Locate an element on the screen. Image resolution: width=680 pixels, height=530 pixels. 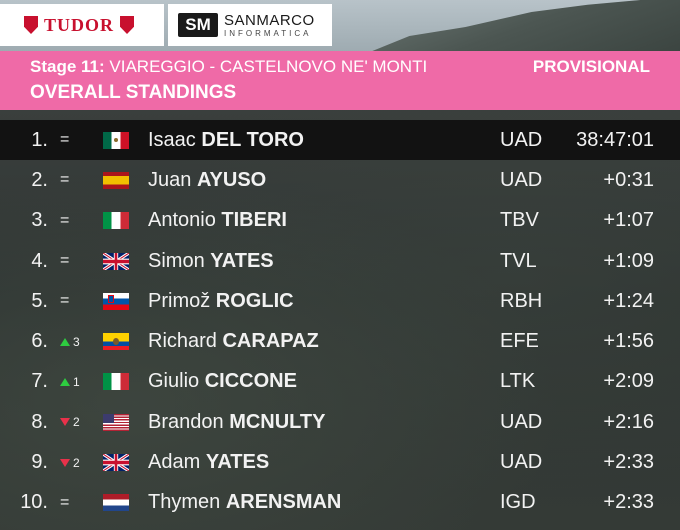
rank-position: 6. is located at coordinates (39, 341).